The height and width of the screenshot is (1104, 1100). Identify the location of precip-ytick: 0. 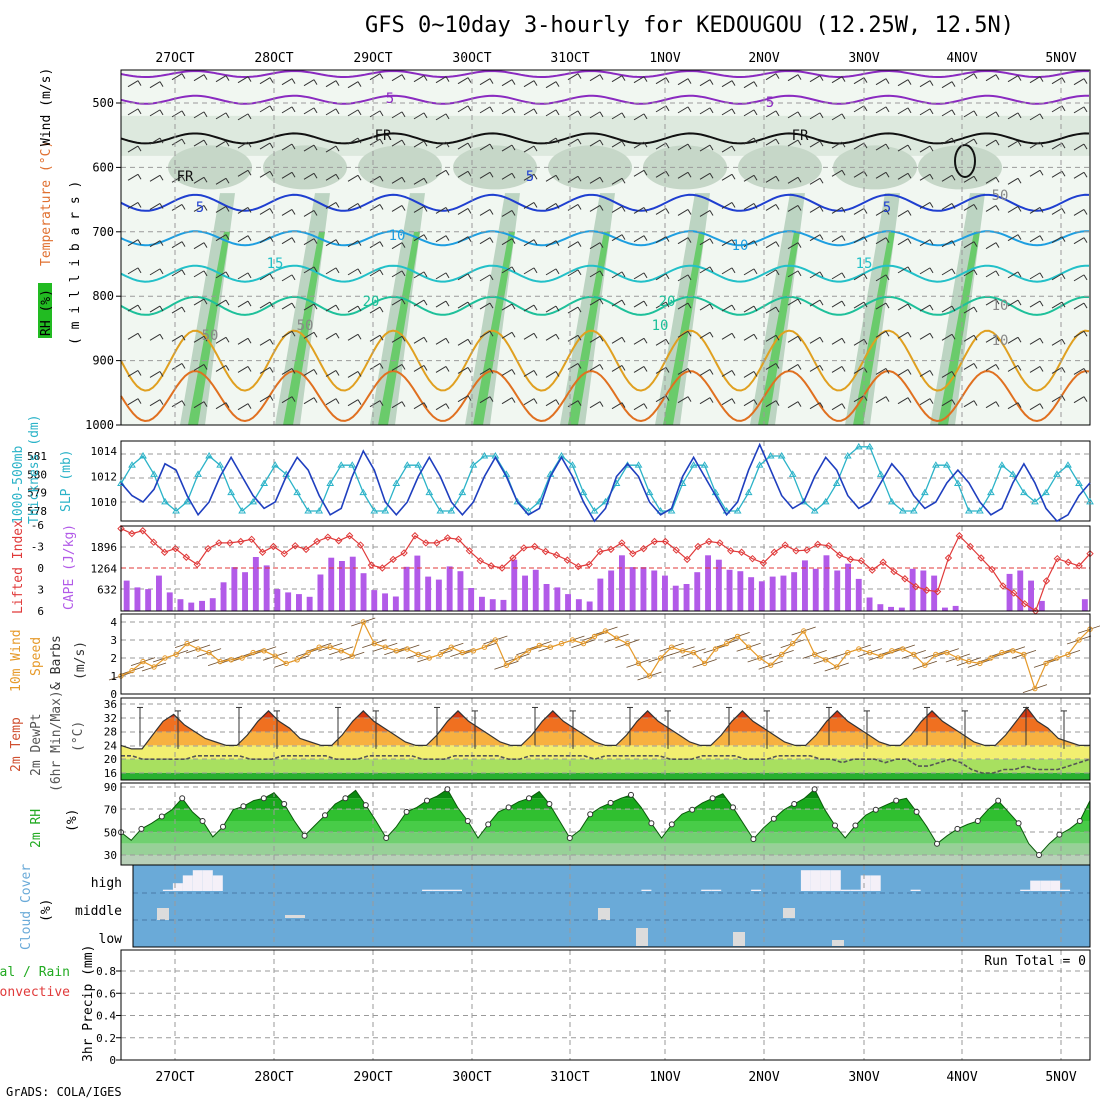
(112, 1060).